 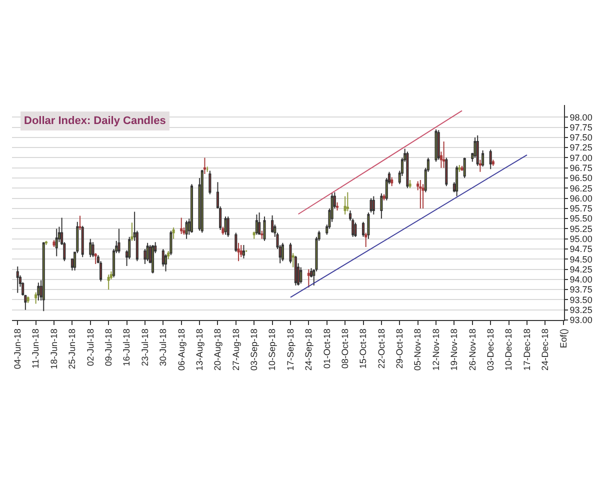 I want to click on x-tick-label: 13-Aug-18, so click(x=199, y=349).